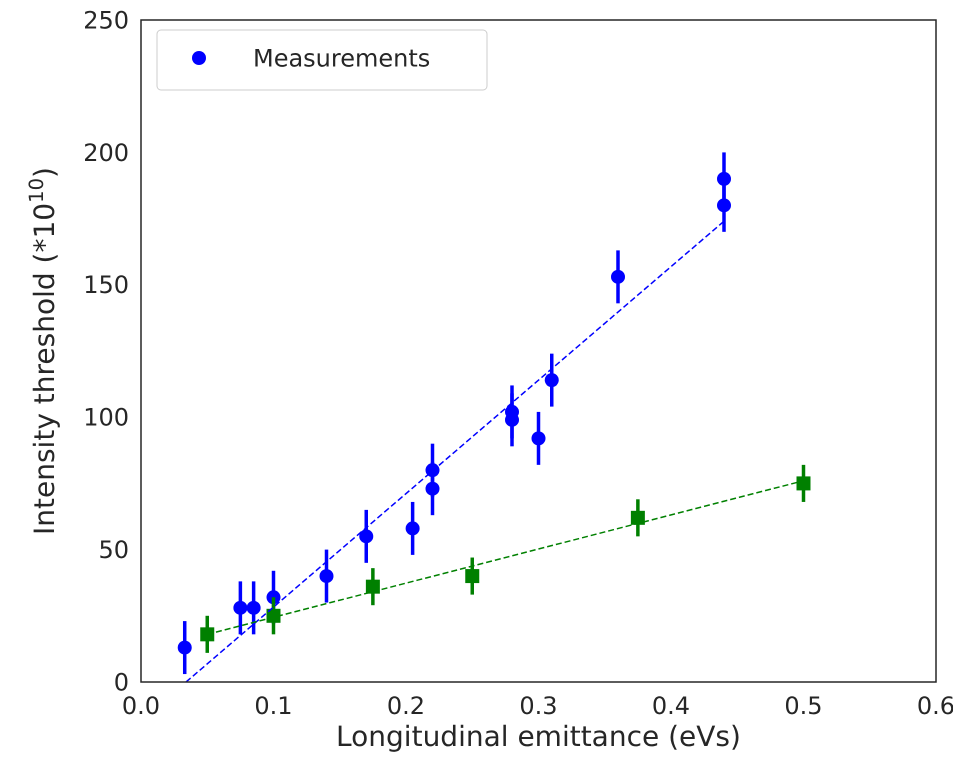 Image resolution: width=961 pixels, height=768 pixels. I want to click on x-axis-title: Longitudinal emittance (eVs), so click(538, 736).